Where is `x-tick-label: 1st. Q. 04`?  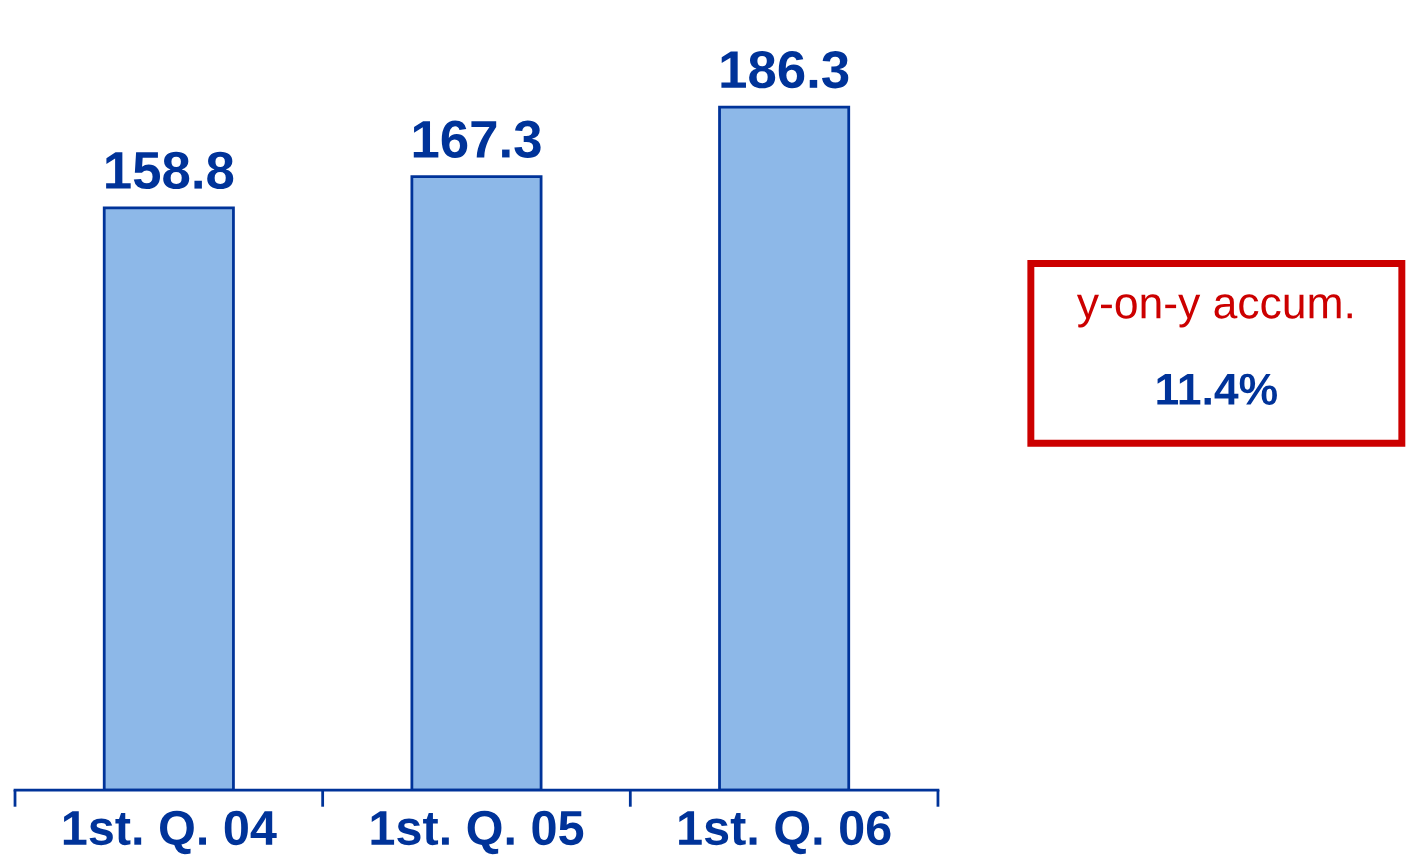
x-tick-label: 1st. Q. 04 is located at coordinates (170, 832).